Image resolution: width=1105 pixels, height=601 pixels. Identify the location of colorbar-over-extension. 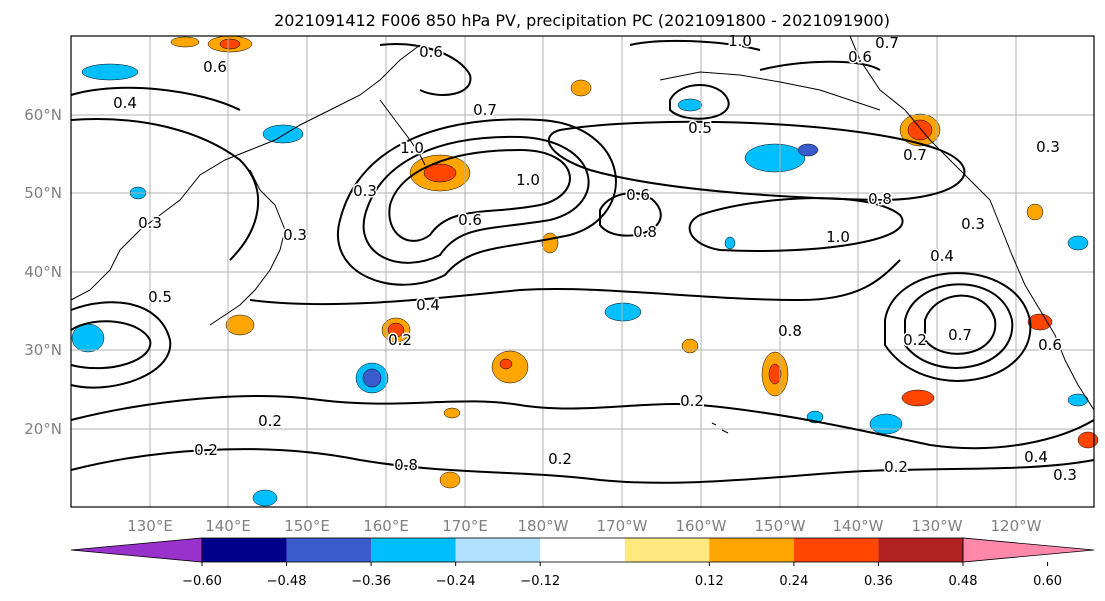
(1028, 550).